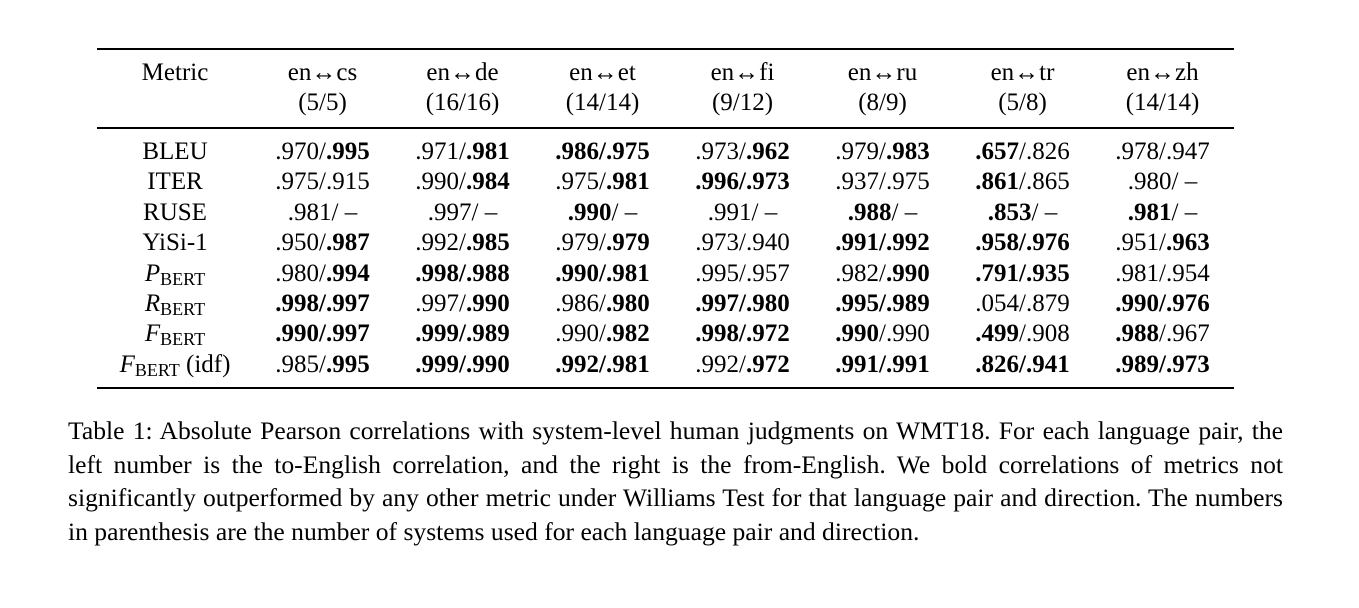 Image resolution: width=1359 pixels, height=608 pixels. Describe the element at coordinates (857, 273) in the screenshot. I see `to-english-value: .982` at that location.